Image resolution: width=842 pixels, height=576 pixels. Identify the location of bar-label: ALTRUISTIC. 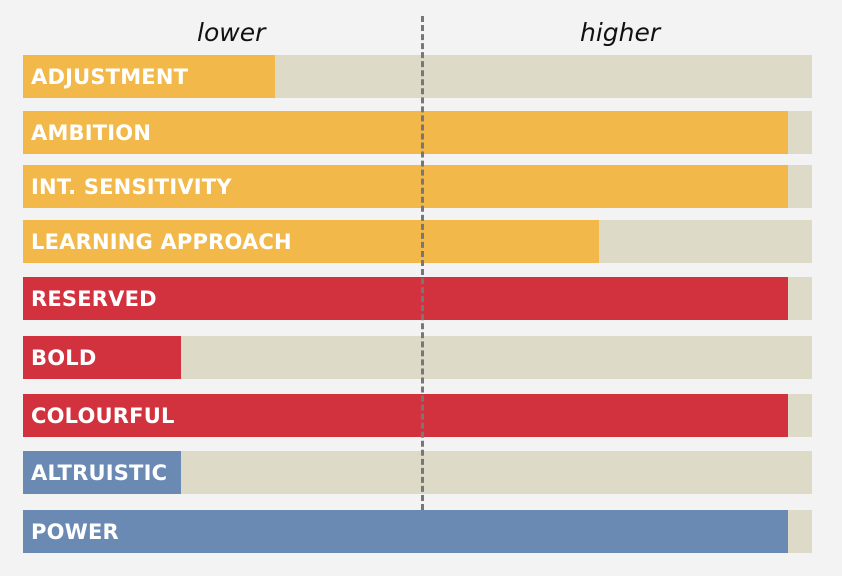
(99, 472).